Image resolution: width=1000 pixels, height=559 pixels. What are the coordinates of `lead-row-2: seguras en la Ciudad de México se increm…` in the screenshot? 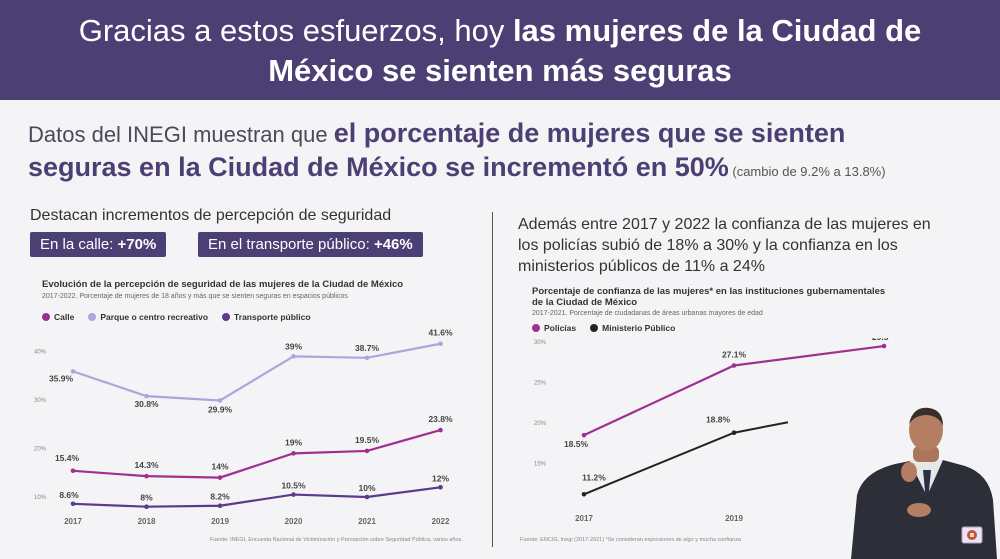 It's located at (457, 167).